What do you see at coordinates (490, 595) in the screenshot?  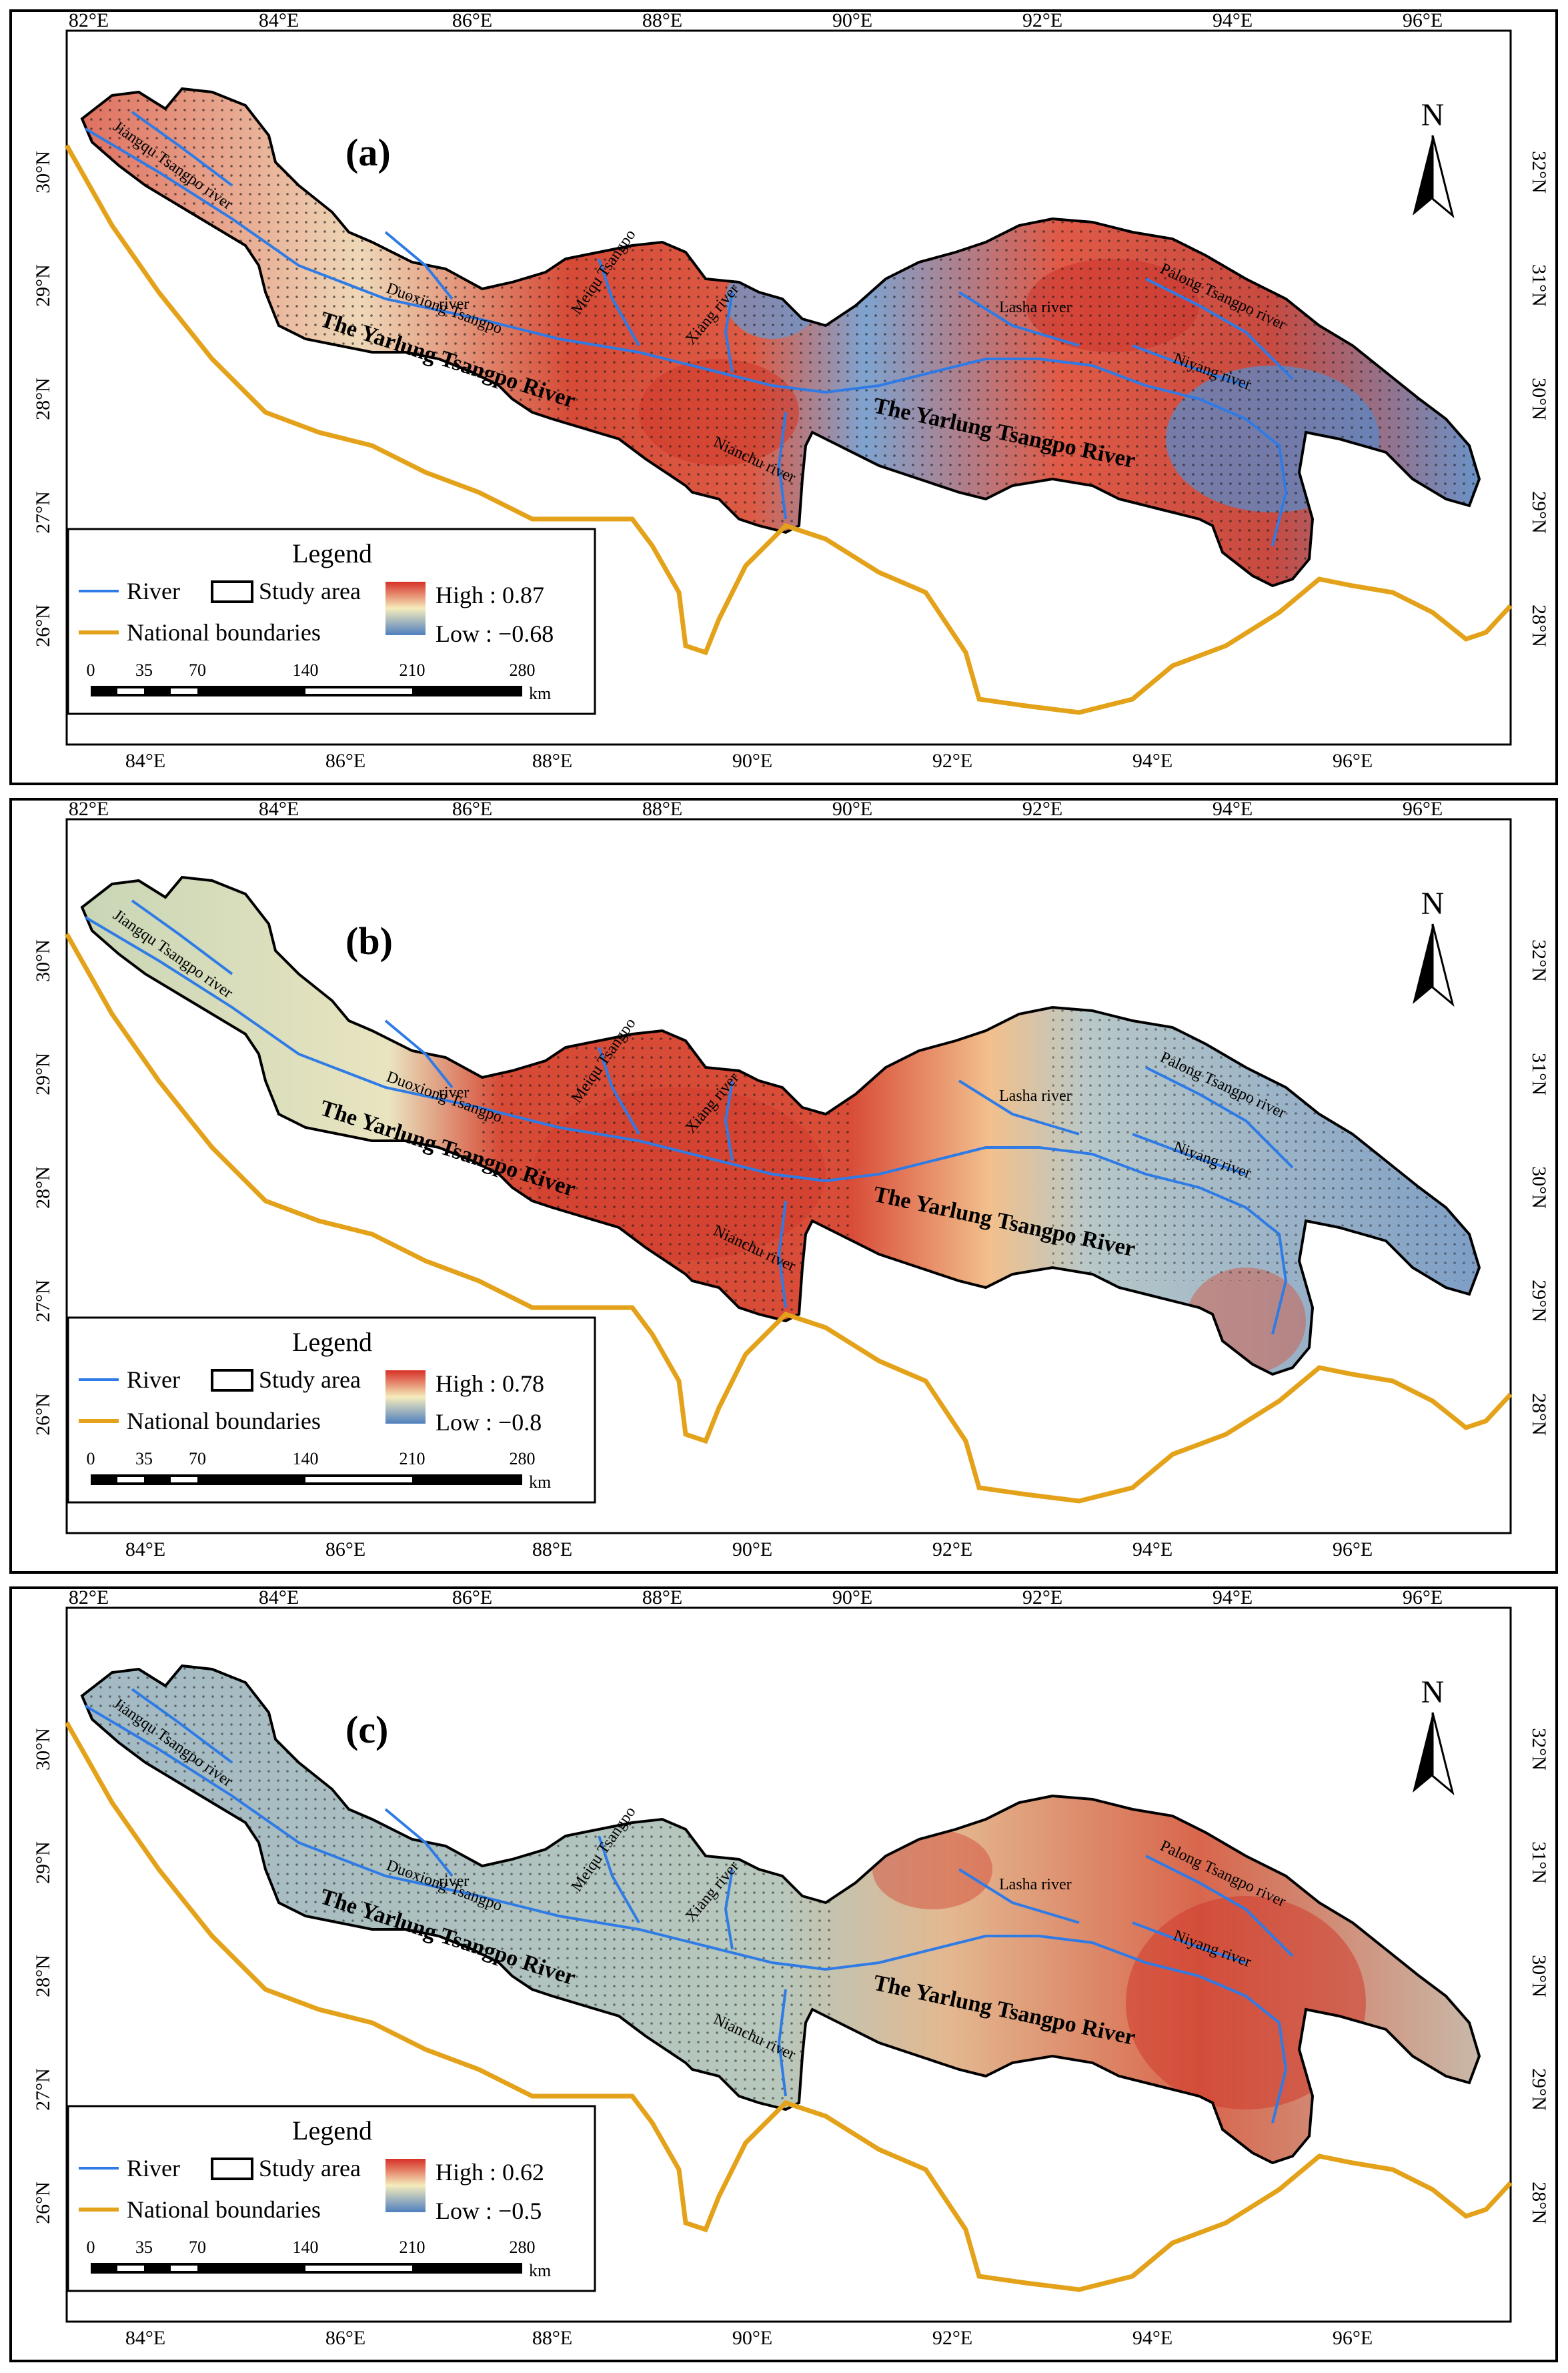 I see `legend-high: High : 0.87` at bounding box center [490, 595].